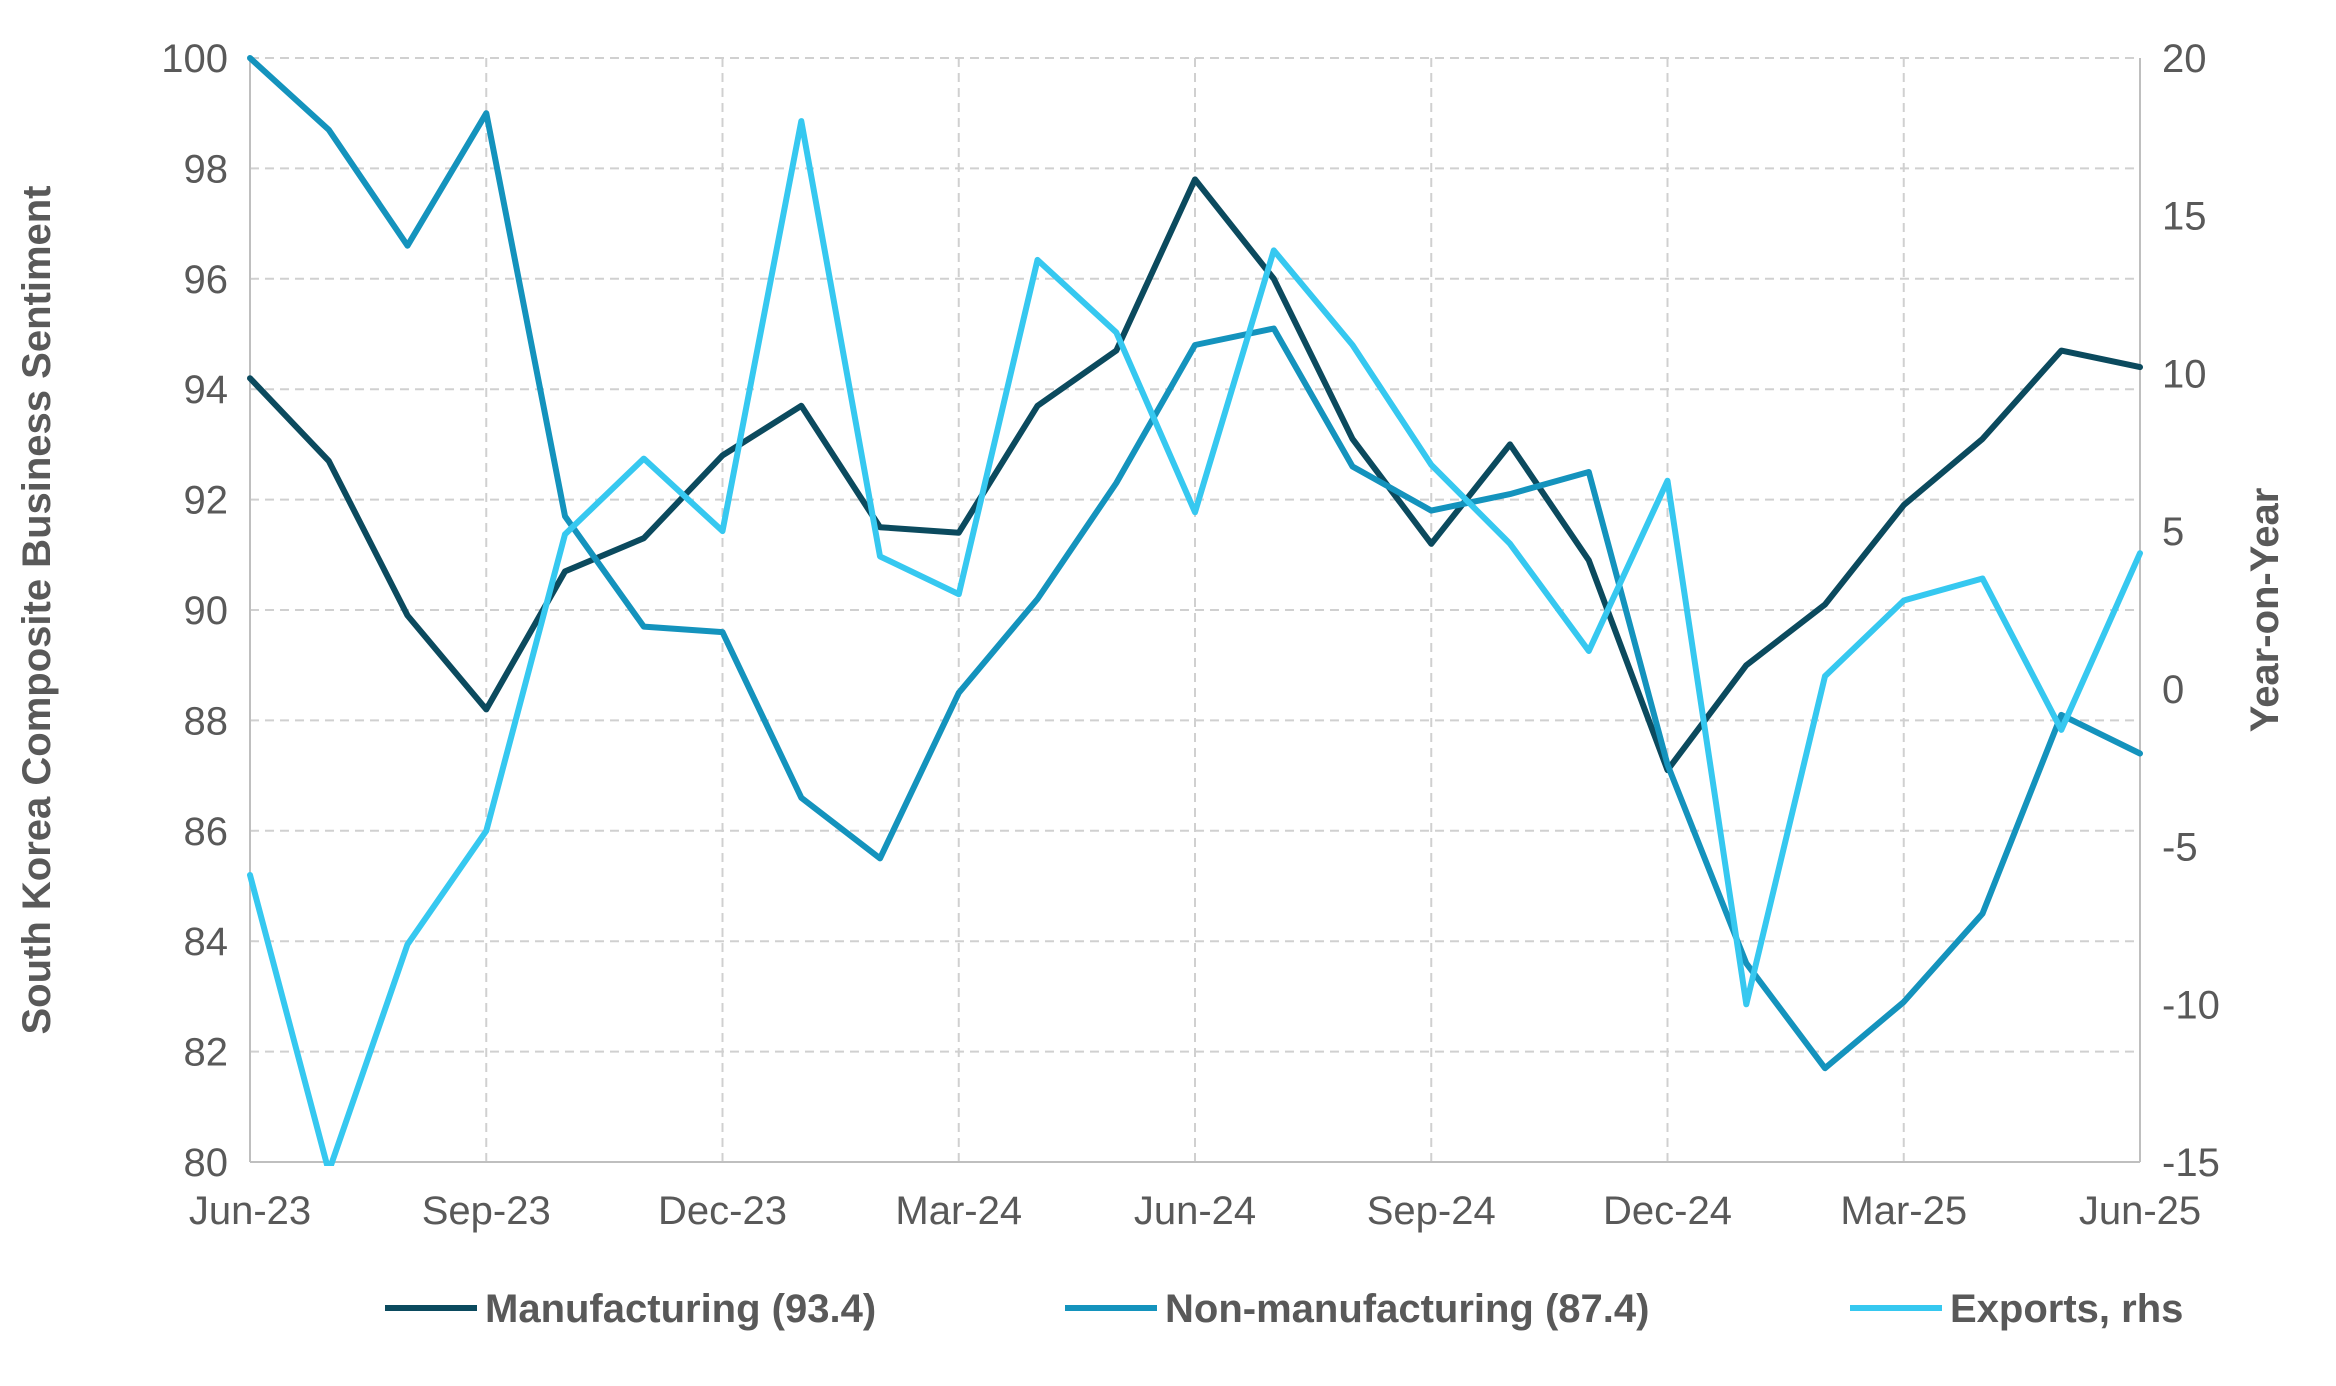 This screenshot has width=2336, height=1386. What do you see at coordinates (2184, 217) in the screenshot?
I see `y-right-tick-label: 15` at bounding box center [2184, 217].